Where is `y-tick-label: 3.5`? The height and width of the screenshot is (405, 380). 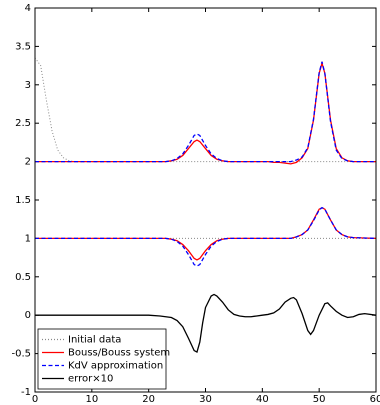
y-tick-label: 3.5 is located at coordinates (23, 46).